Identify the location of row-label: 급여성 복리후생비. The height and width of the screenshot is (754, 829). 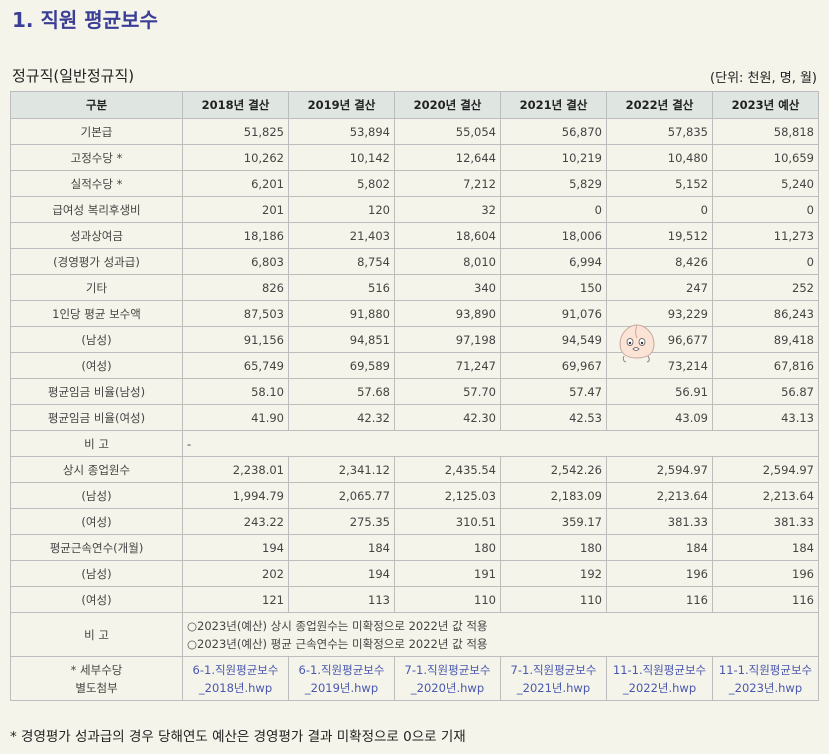
(96, 209).